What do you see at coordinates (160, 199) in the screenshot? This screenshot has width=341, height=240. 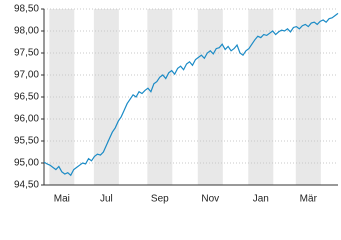 I see `x-tick-label: Sep` at bounding box center [160, 199].